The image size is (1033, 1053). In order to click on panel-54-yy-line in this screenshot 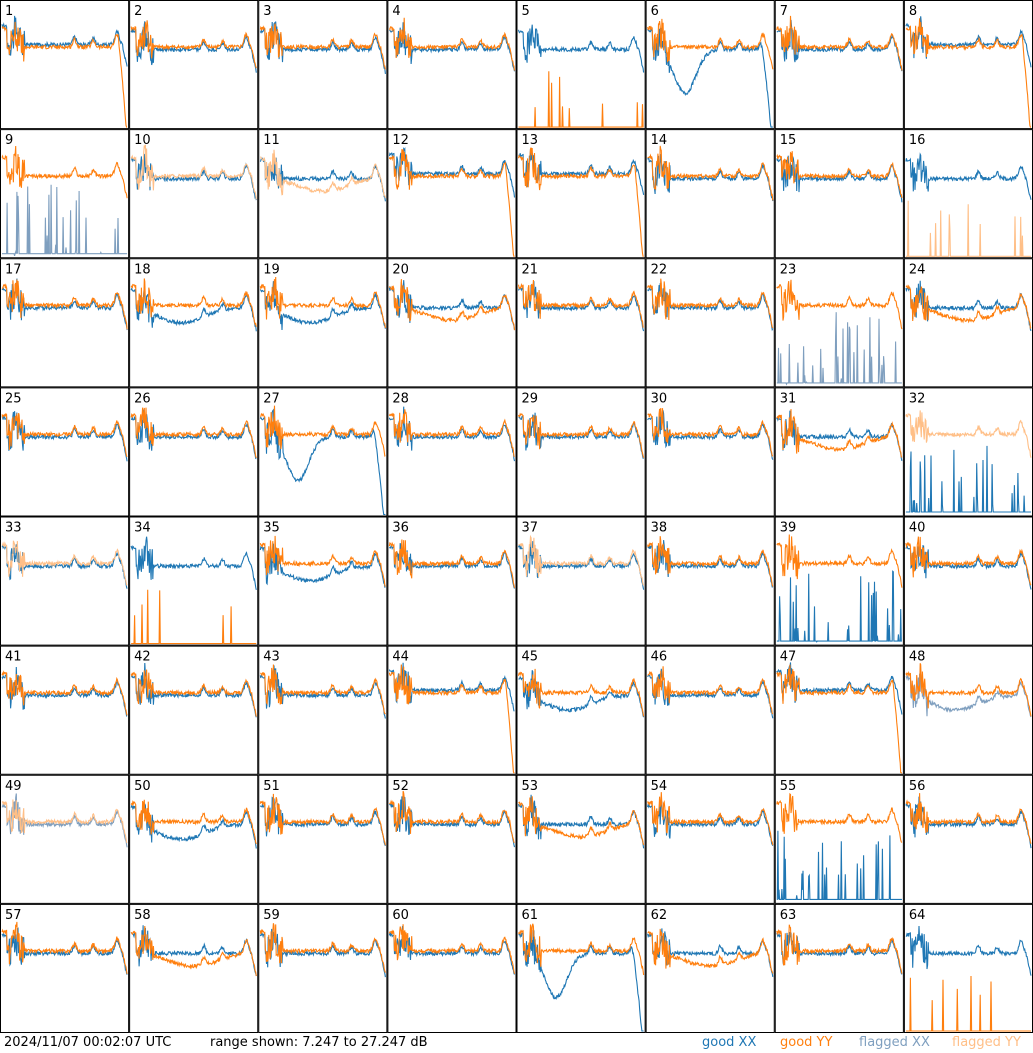, I will do `click(710, 819)`.